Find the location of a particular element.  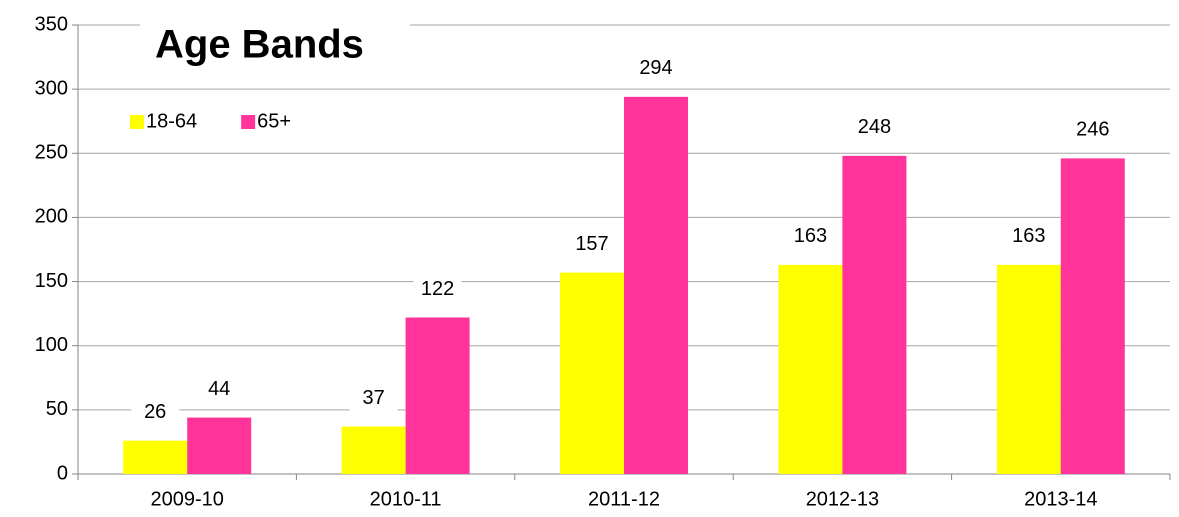

data-label: 26 is located at coordinates (155, 412).